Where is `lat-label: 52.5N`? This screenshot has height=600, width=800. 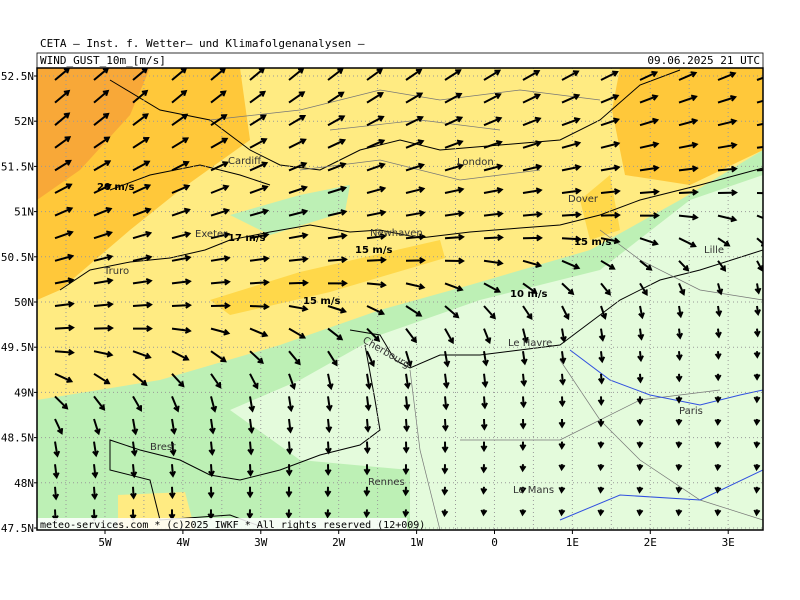 lat-label: 52.5N is located at coordinates (17, 76).